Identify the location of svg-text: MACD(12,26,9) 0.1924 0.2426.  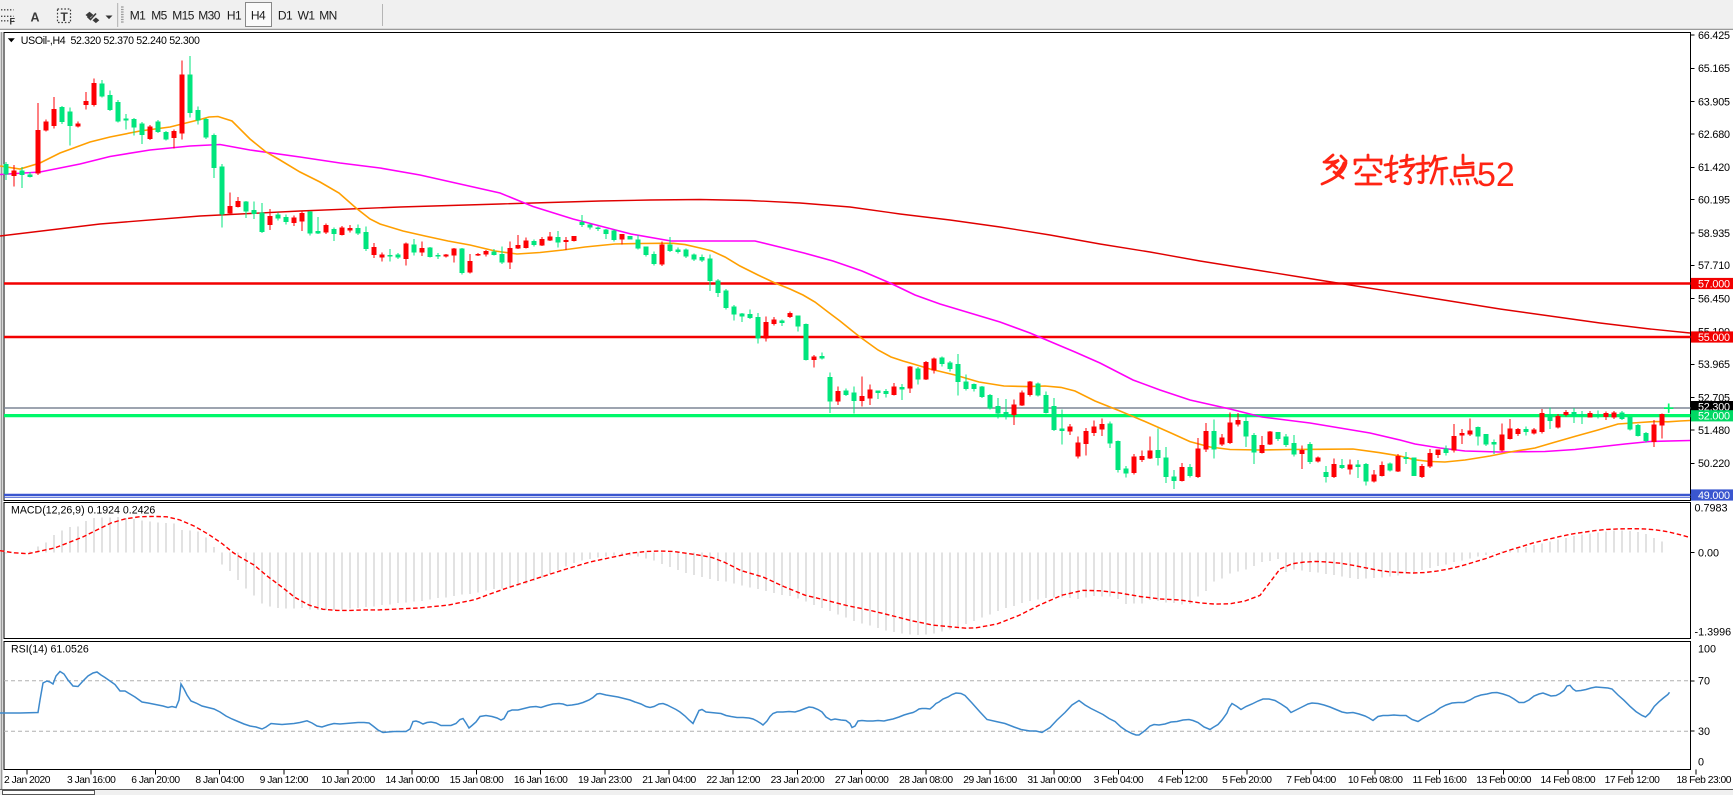
(83, 511).